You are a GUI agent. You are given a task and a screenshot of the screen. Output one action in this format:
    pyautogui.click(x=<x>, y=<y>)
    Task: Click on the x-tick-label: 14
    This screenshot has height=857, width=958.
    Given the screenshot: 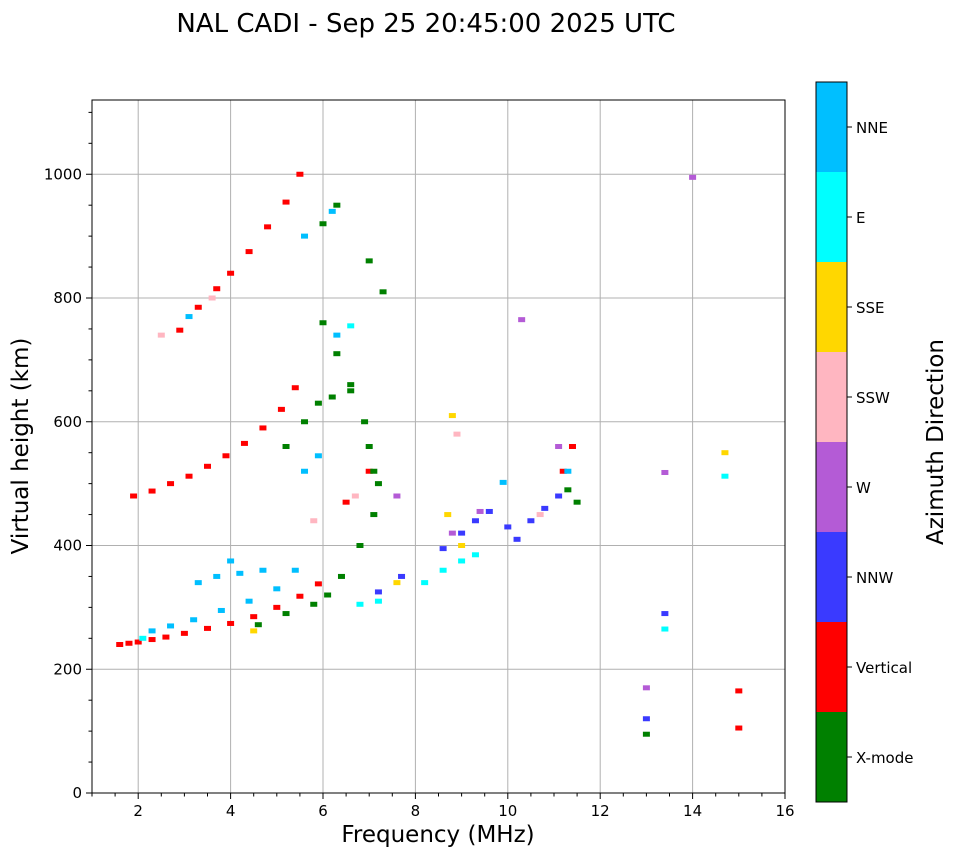 What is the action you would take?
    pyautogui.click(x=692, y=811)
    